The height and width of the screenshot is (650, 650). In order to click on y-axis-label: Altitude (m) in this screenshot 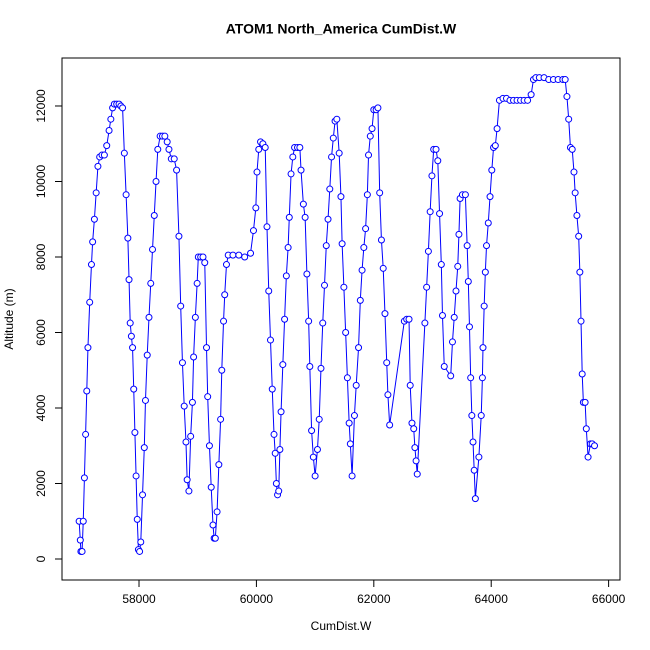, I will do `click(9, 318)`.